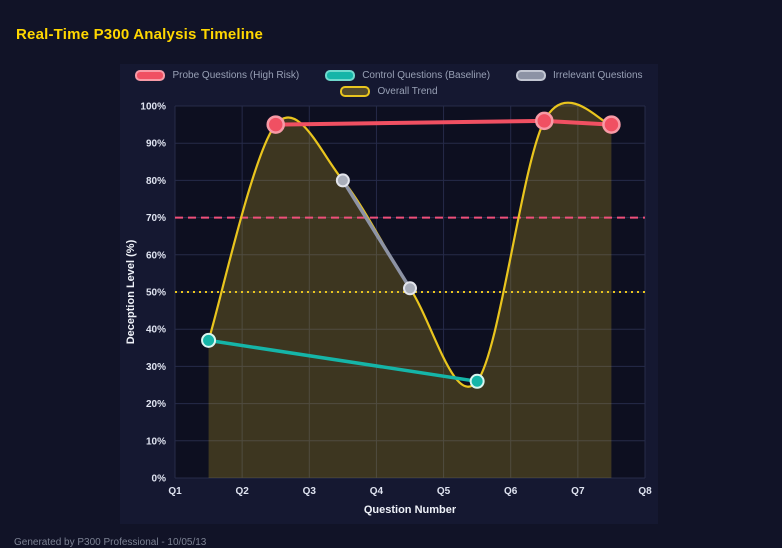 The image size is (782, 548). I want to click on y-tick-label: 70%, so click(156, 218).